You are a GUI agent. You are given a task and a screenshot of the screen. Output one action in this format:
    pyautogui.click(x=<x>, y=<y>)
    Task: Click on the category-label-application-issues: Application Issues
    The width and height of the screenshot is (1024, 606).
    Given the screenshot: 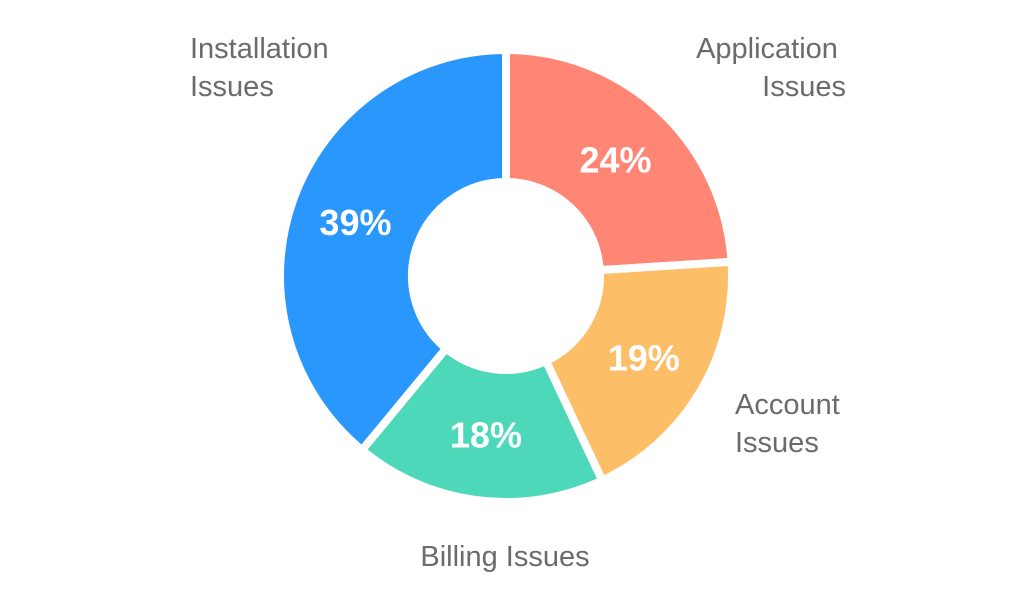 What is the action you would take?
    pyautogui.click(x=771, y=68)
    